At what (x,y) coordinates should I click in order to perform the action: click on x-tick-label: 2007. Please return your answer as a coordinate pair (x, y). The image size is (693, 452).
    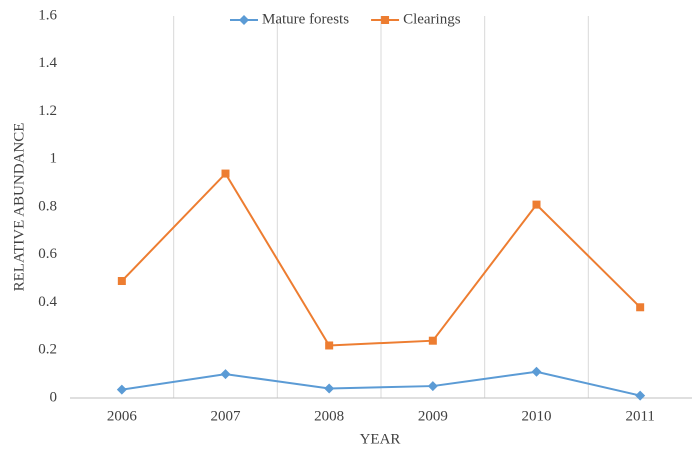
    Looking at the image, I should click on (226, 416).